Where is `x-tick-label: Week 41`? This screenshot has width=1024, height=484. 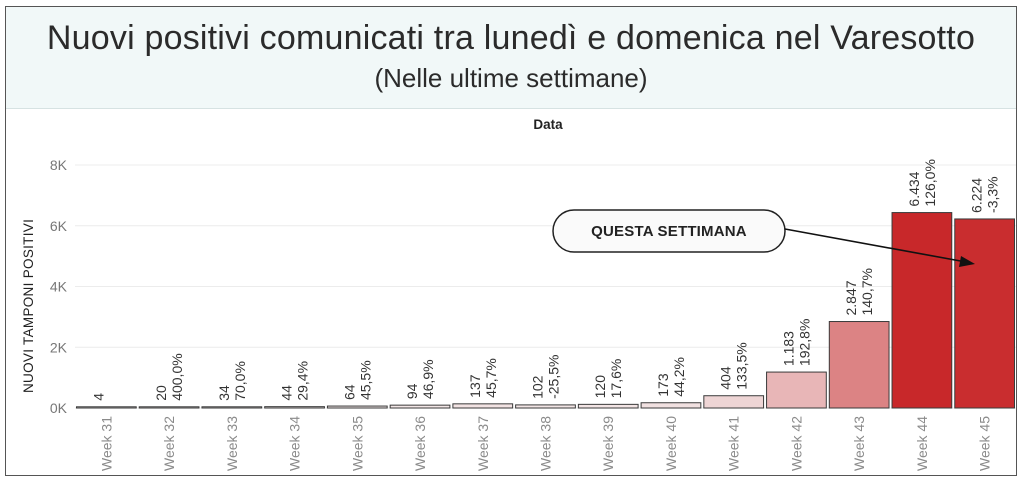 x-tick-label: Week 41 is located at coordinates (734, 443).